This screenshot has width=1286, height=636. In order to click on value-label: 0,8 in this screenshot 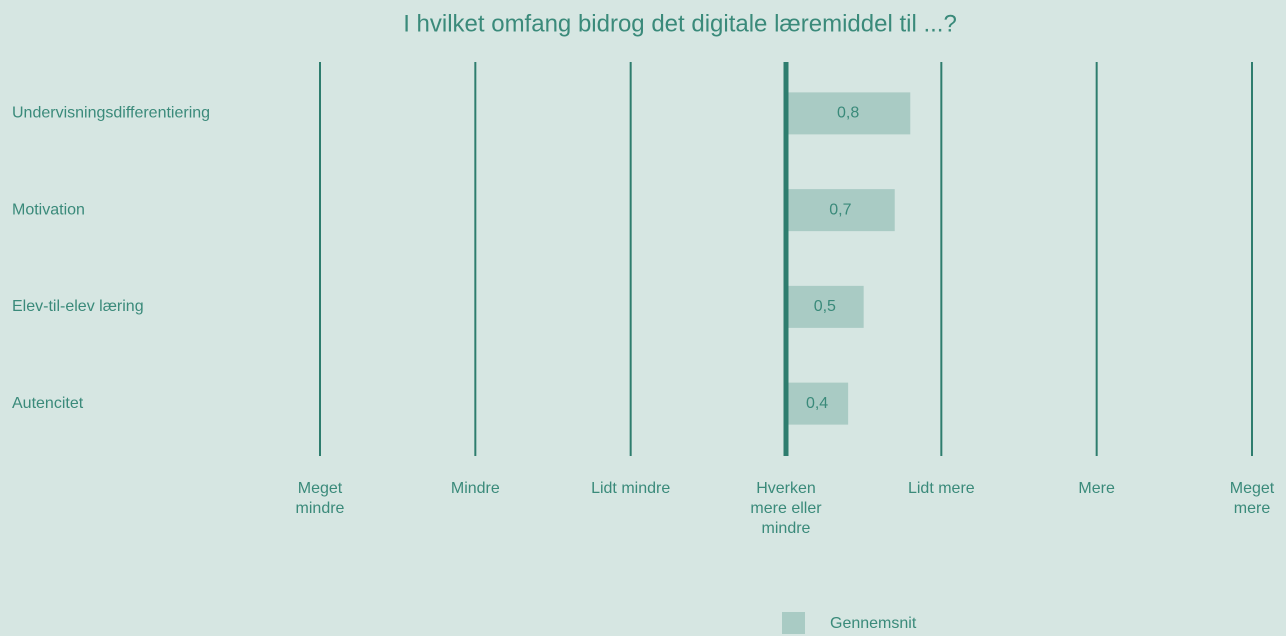, I will do `click(848, 113)`.